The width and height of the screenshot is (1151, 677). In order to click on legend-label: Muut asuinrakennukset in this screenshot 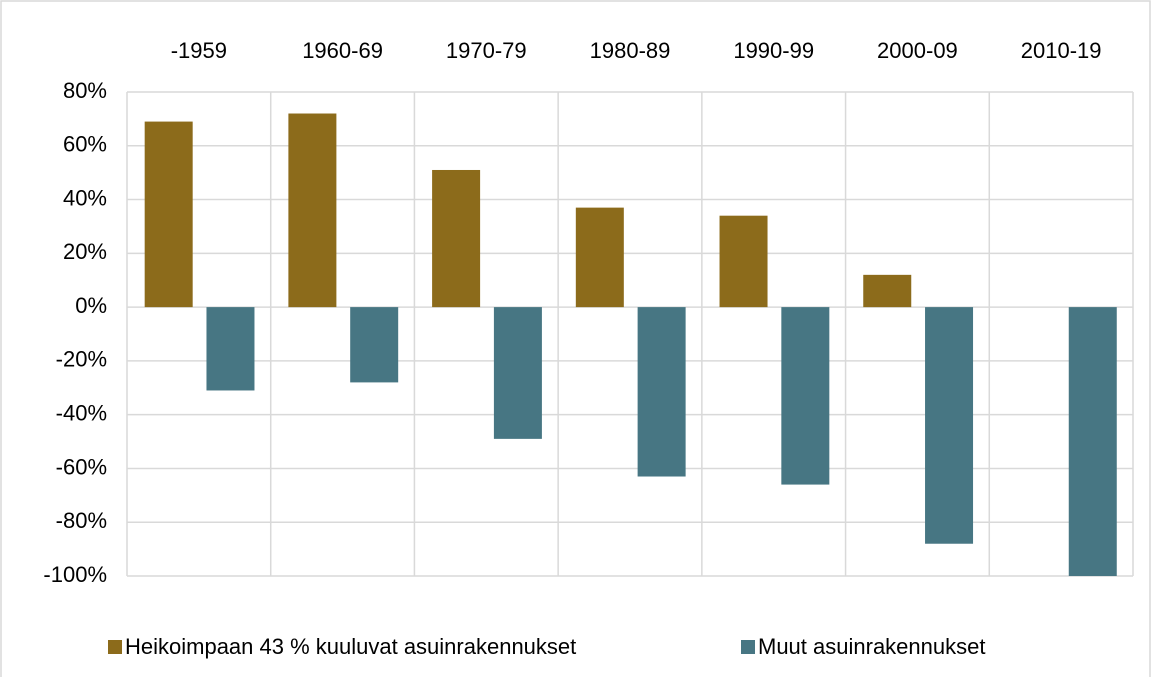, I will do `click(871, 646)`.